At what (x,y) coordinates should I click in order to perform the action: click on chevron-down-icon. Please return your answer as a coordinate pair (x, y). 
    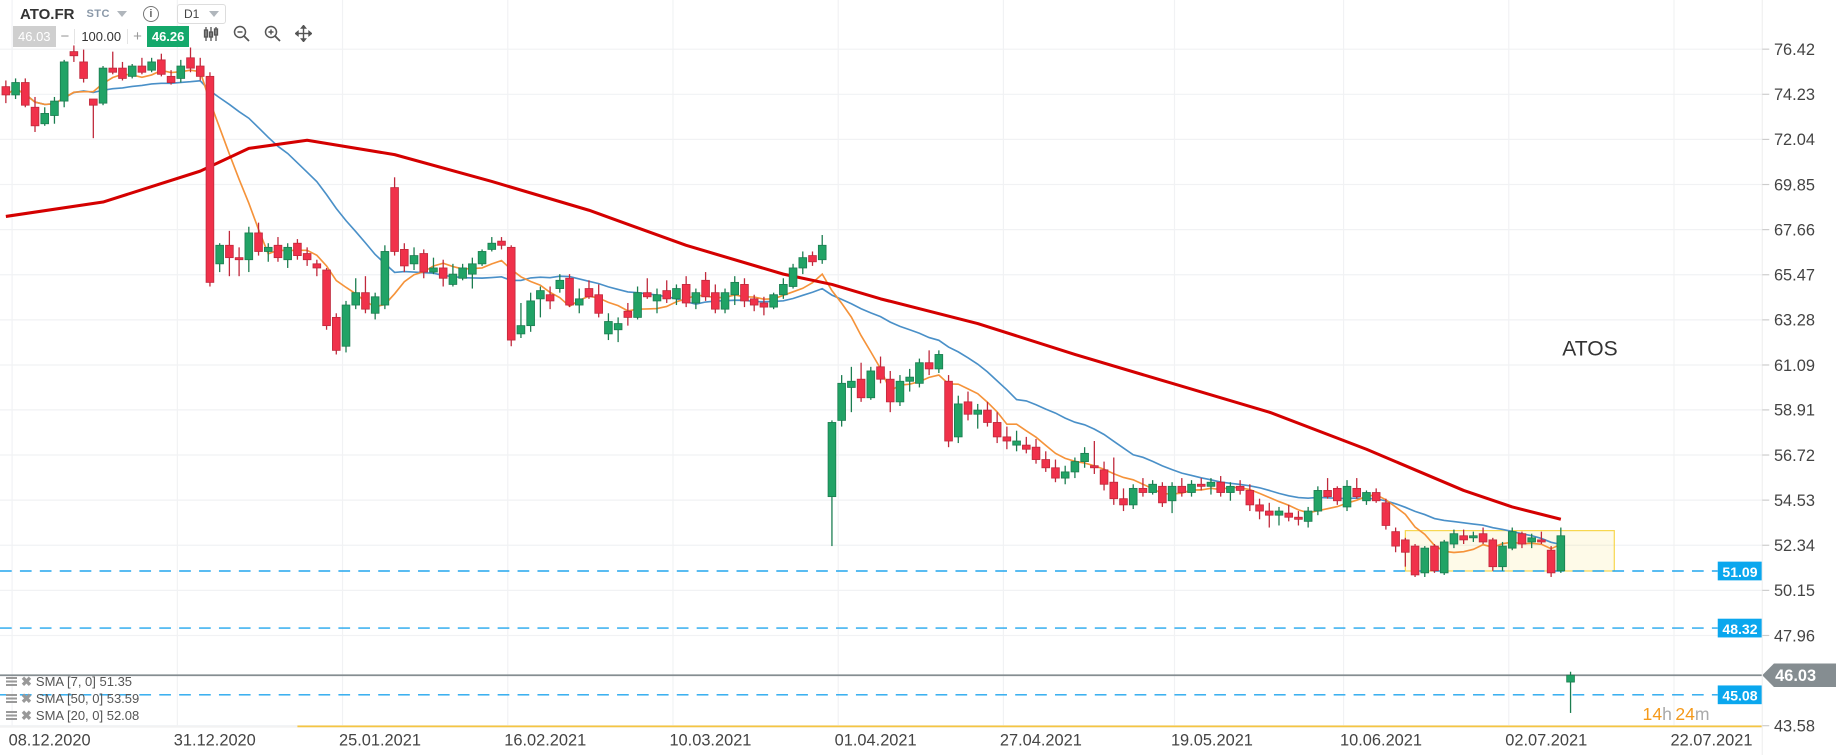
    Looking at the image, I should click on (121, 14).